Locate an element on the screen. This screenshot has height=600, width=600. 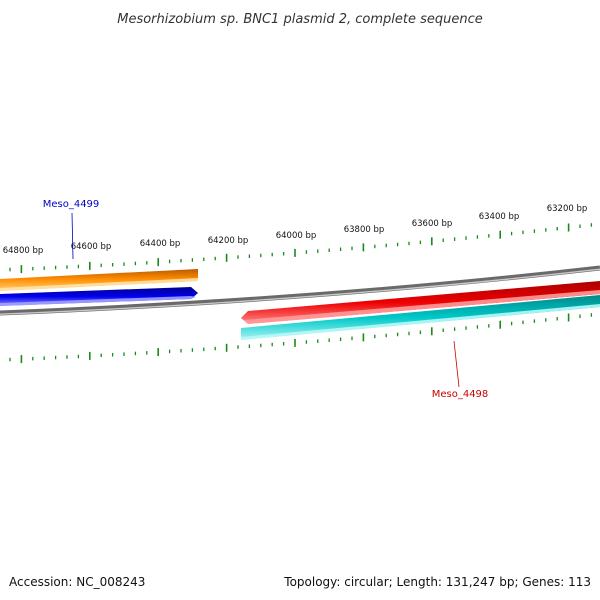
gene-label-meso-4499: Meso_4499 is located at coordinates (71, 204).